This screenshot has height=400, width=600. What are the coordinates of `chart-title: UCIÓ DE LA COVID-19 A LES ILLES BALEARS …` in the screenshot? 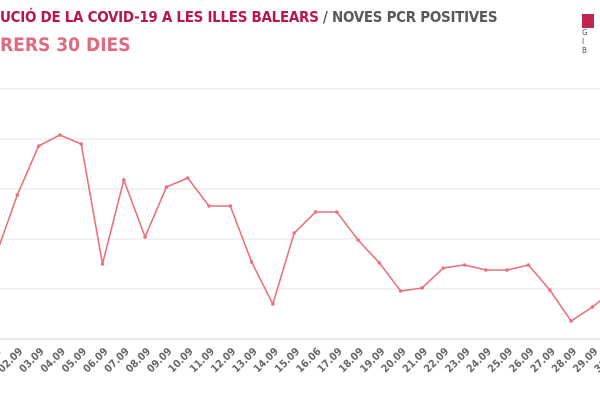 It's located at (249, 17).